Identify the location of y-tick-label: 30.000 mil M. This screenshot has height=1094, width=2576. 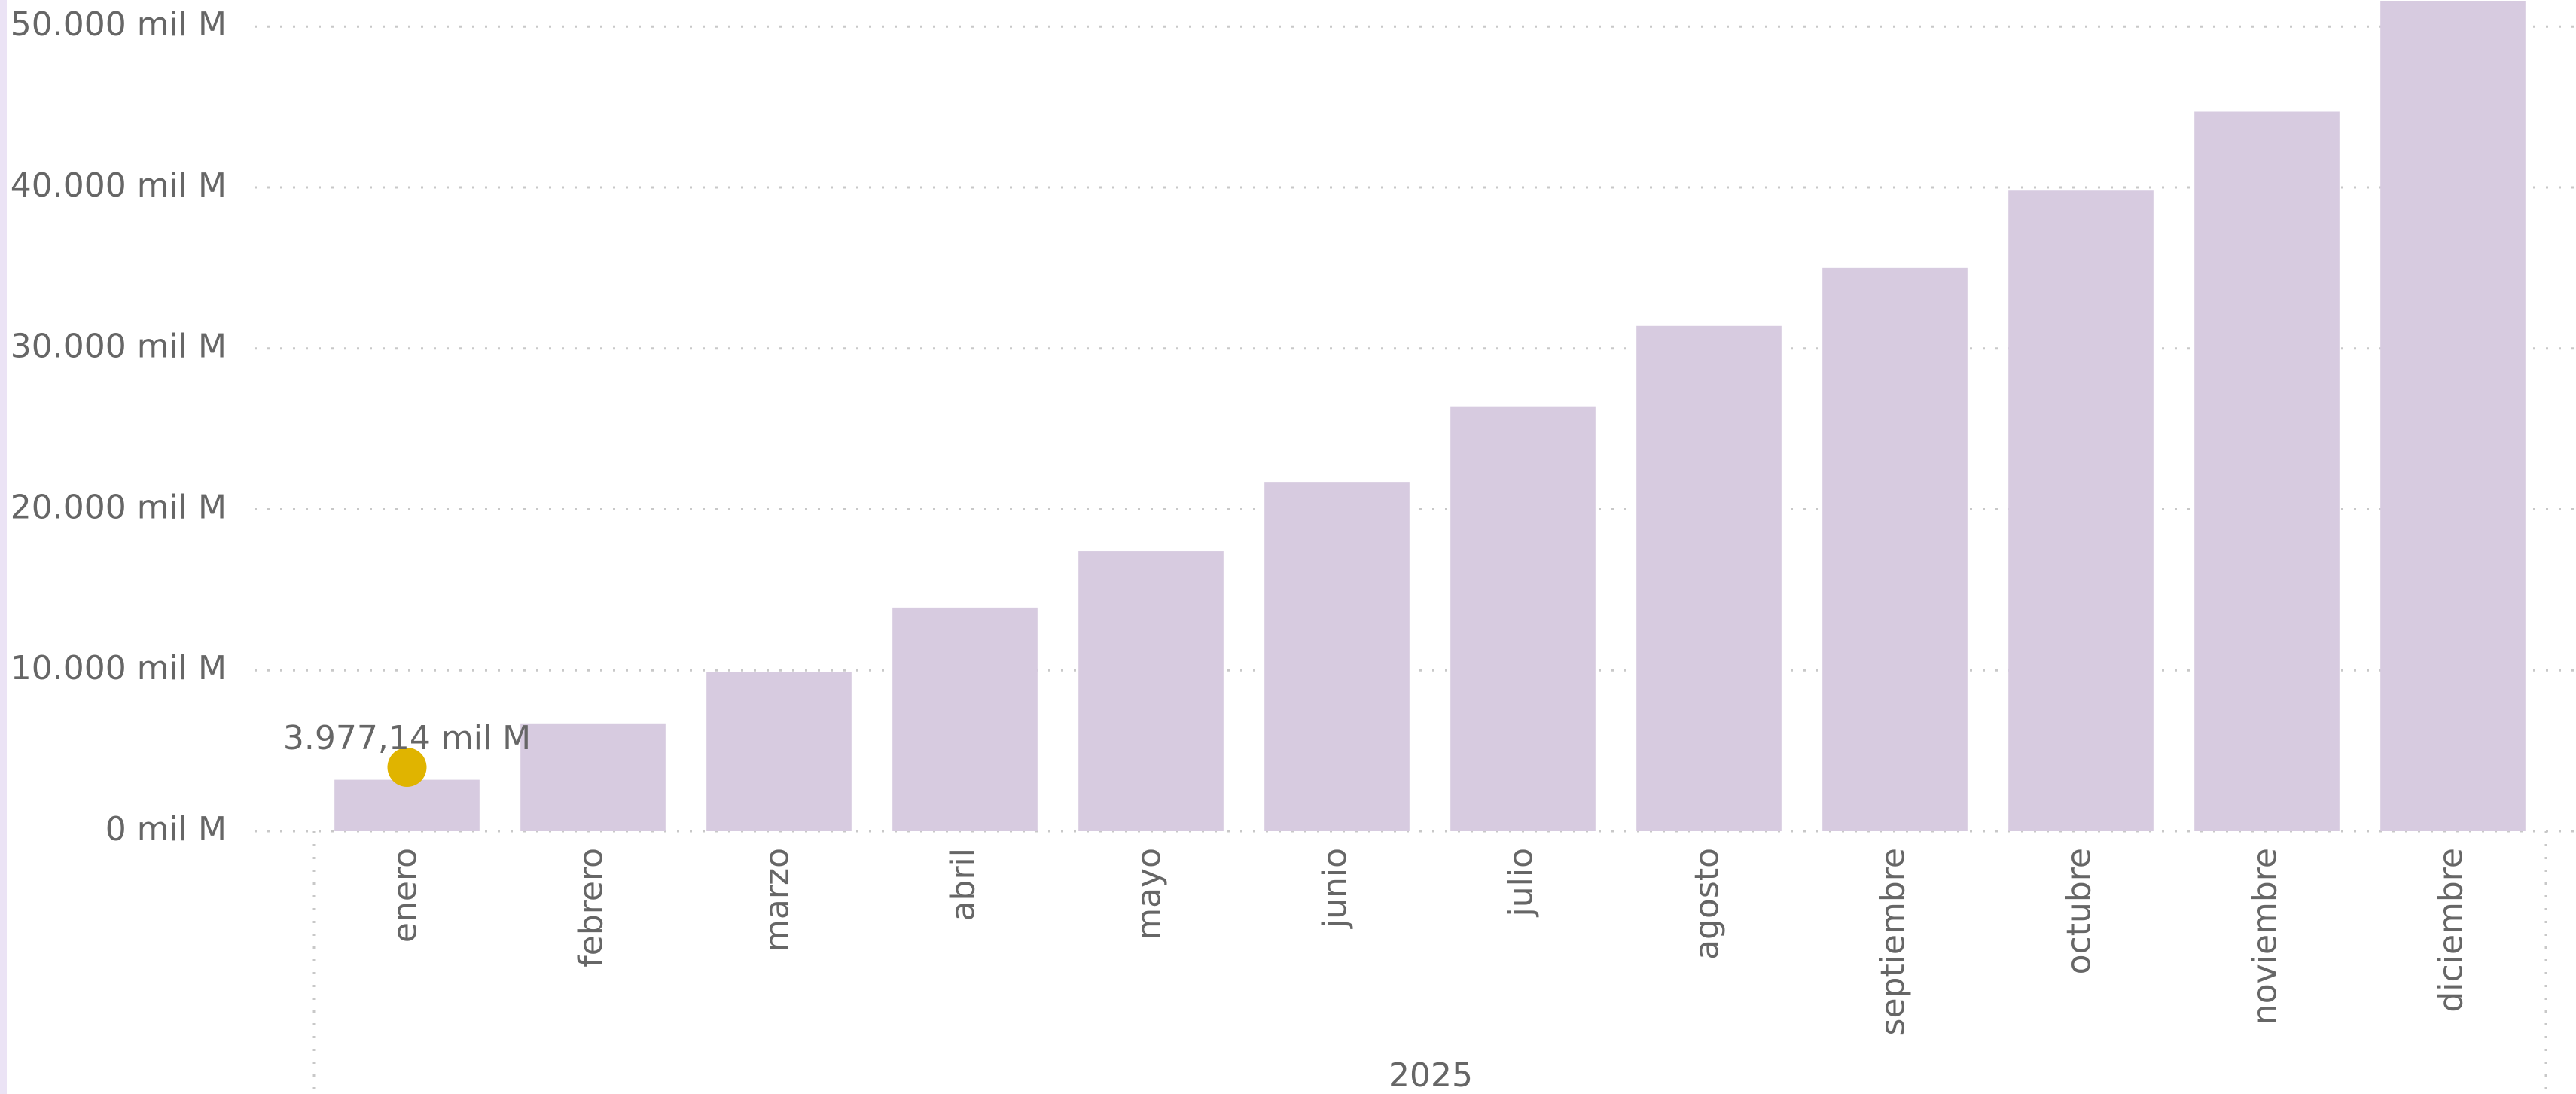
(119, 347).